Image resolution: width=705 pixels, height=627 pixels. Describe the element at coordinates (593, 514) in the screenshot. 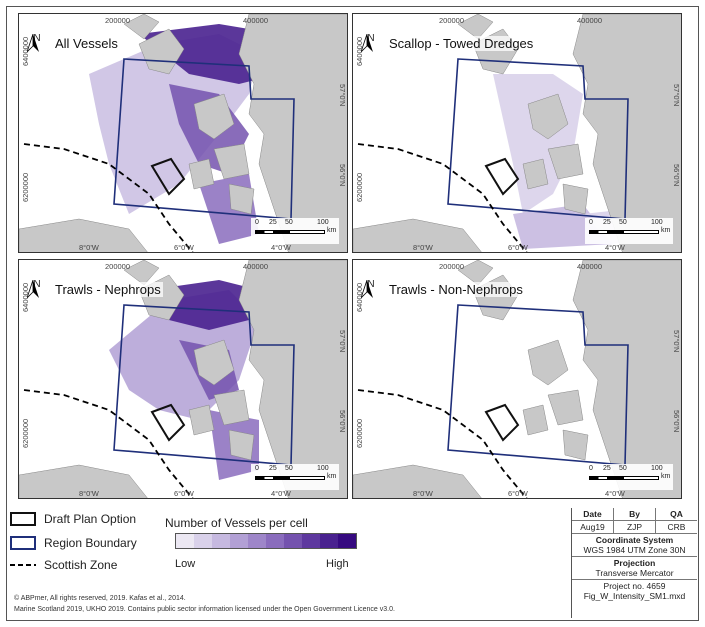

I see `date-header: Date` at that location.